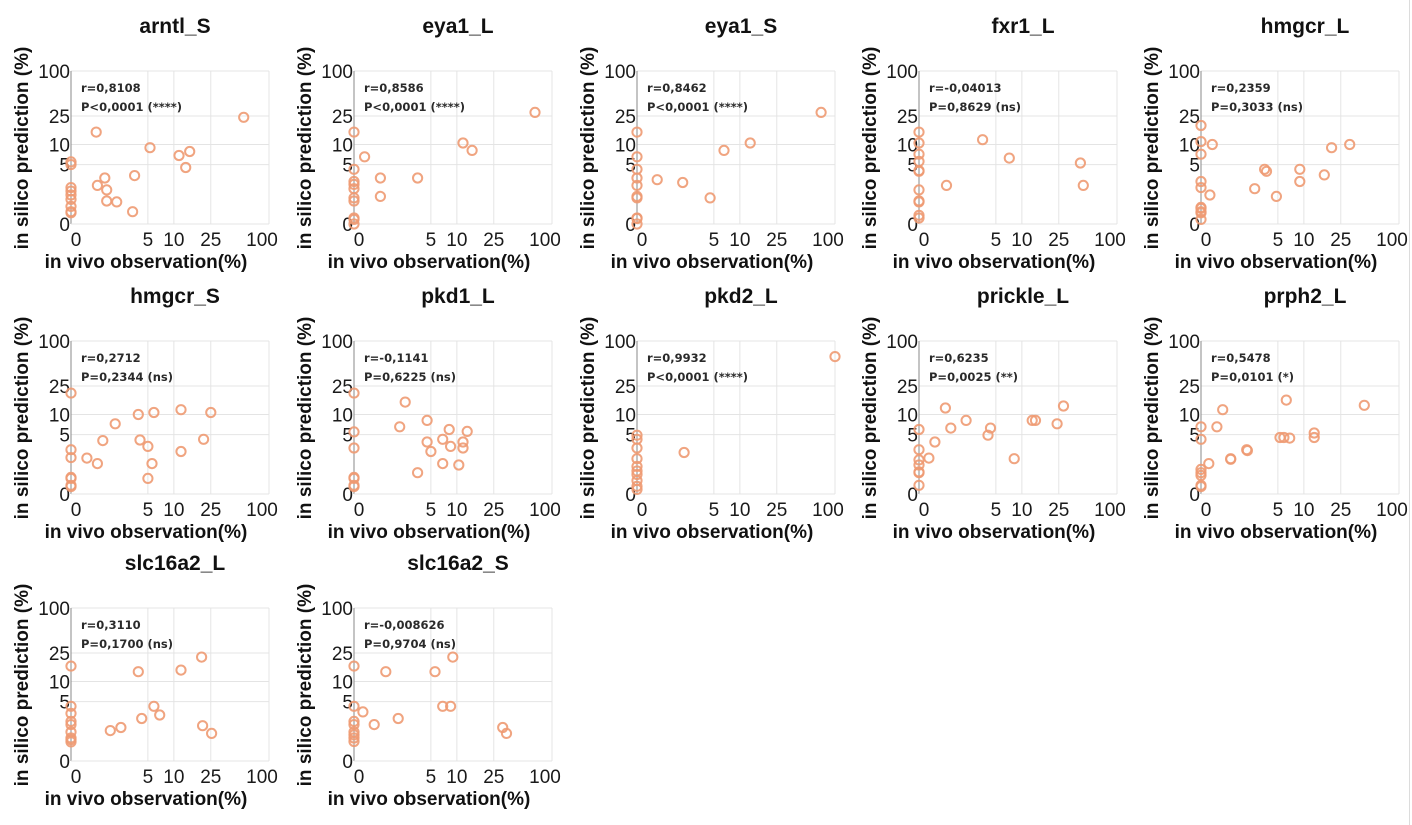 The image size is (1412, 825). Describe the element at coordinates (677, 358) in the screenshot. I see `correlation-r-label: r=0,9932` at that location.